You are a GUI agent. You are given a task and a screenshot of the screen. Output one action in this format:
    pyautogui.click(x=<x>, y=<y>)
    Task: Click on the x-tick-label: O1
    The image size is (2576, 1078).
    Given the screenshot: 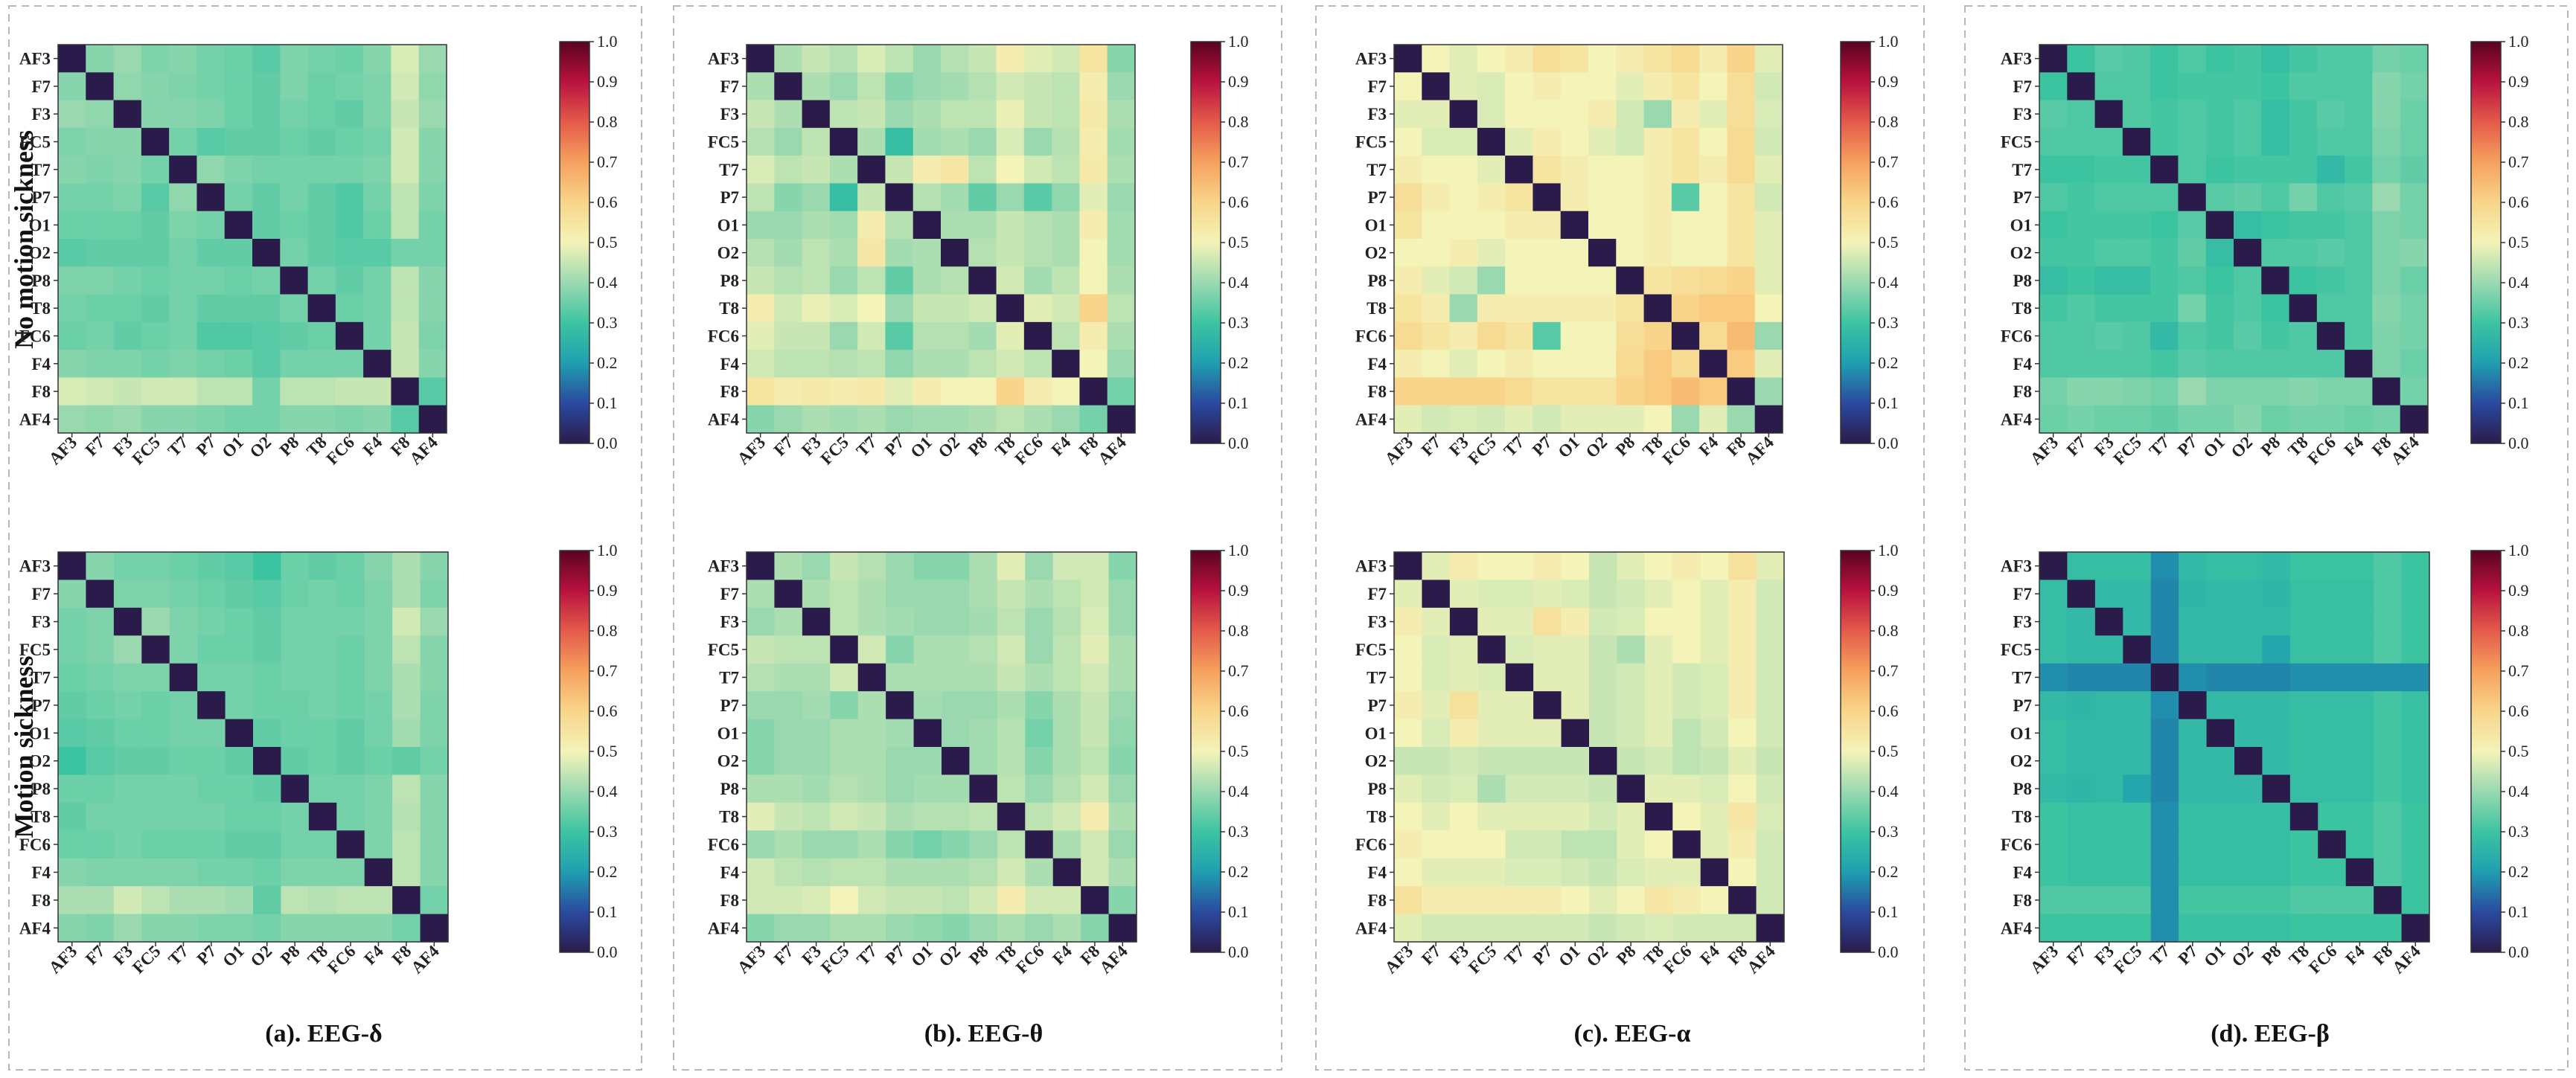 What is the action you would take?
    pyautogui.click(x=2214, y=956)
    